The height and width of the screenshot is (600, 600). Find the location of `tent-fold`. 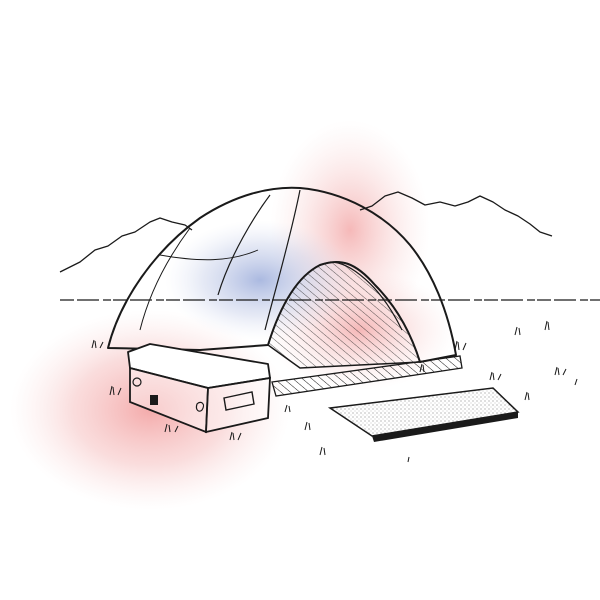

tent-fold is located at coordinates (209, 255).